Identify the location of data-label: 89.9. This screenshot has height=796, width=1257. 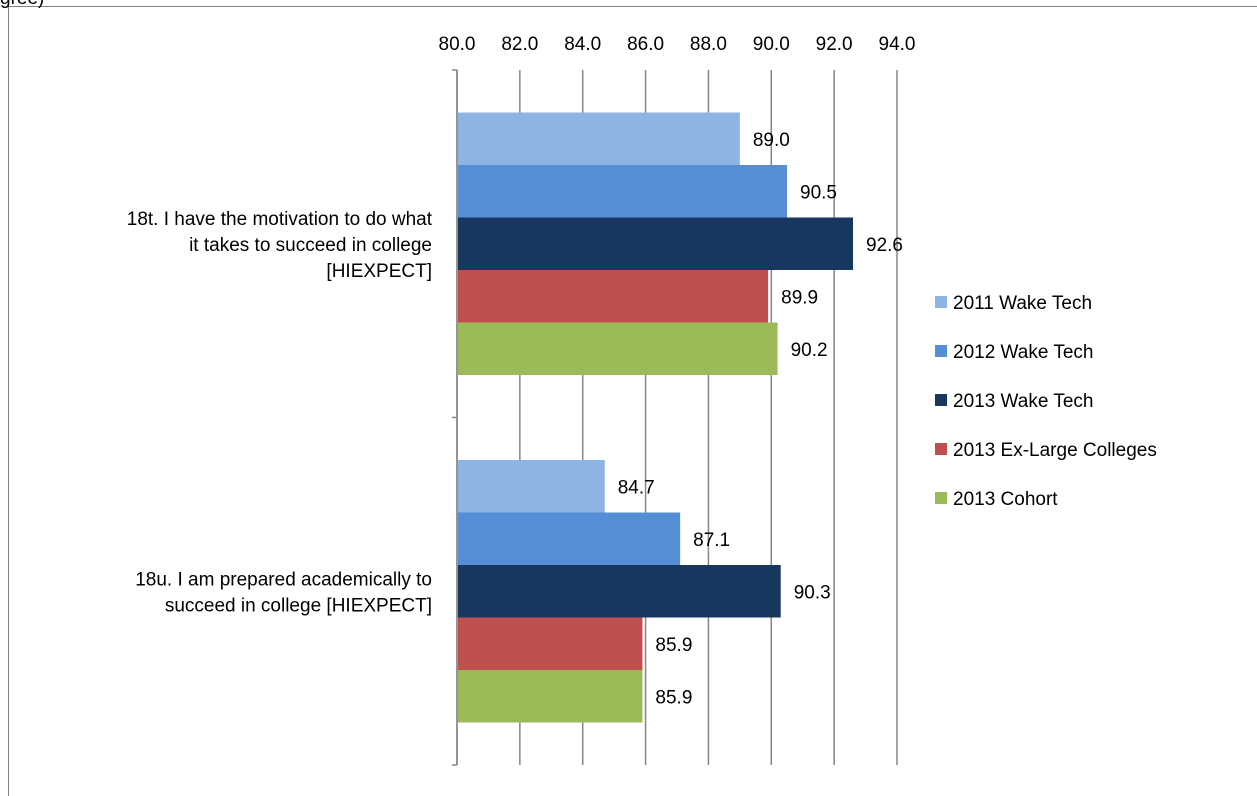
(799, 297).